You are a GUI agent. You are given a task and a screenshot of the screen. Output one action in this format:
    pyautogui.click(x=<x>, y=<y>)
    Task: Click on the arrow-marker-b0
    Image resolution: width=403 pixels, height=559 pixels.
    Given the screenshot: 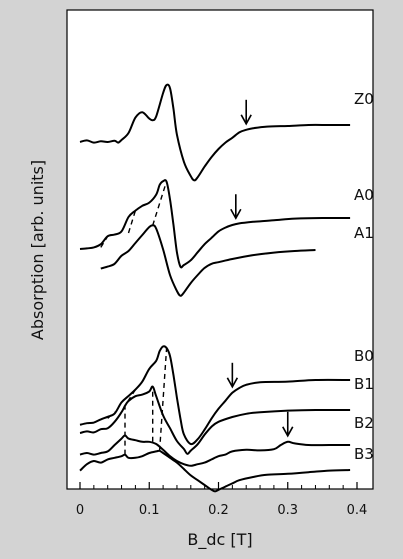 What is the action you would take?
    pyautogui.click(x=232, y=375)
    